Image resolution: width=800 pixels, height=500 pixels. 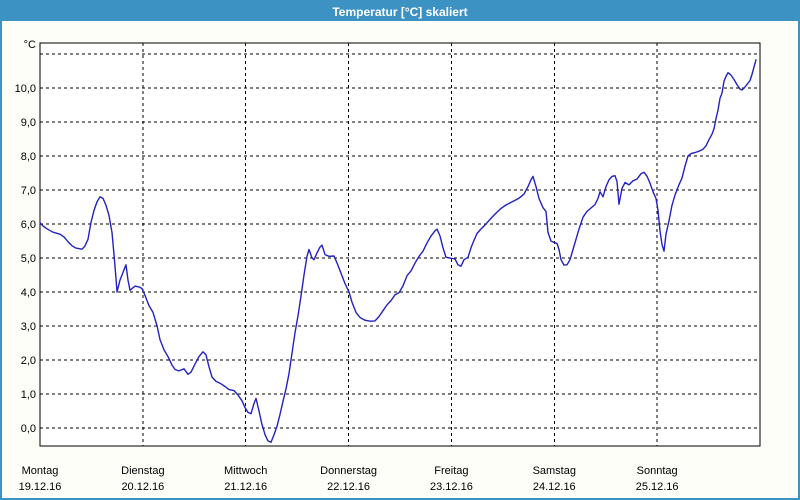 I want to click on y-tick-label: 9,0, so click(x=28, y=123).